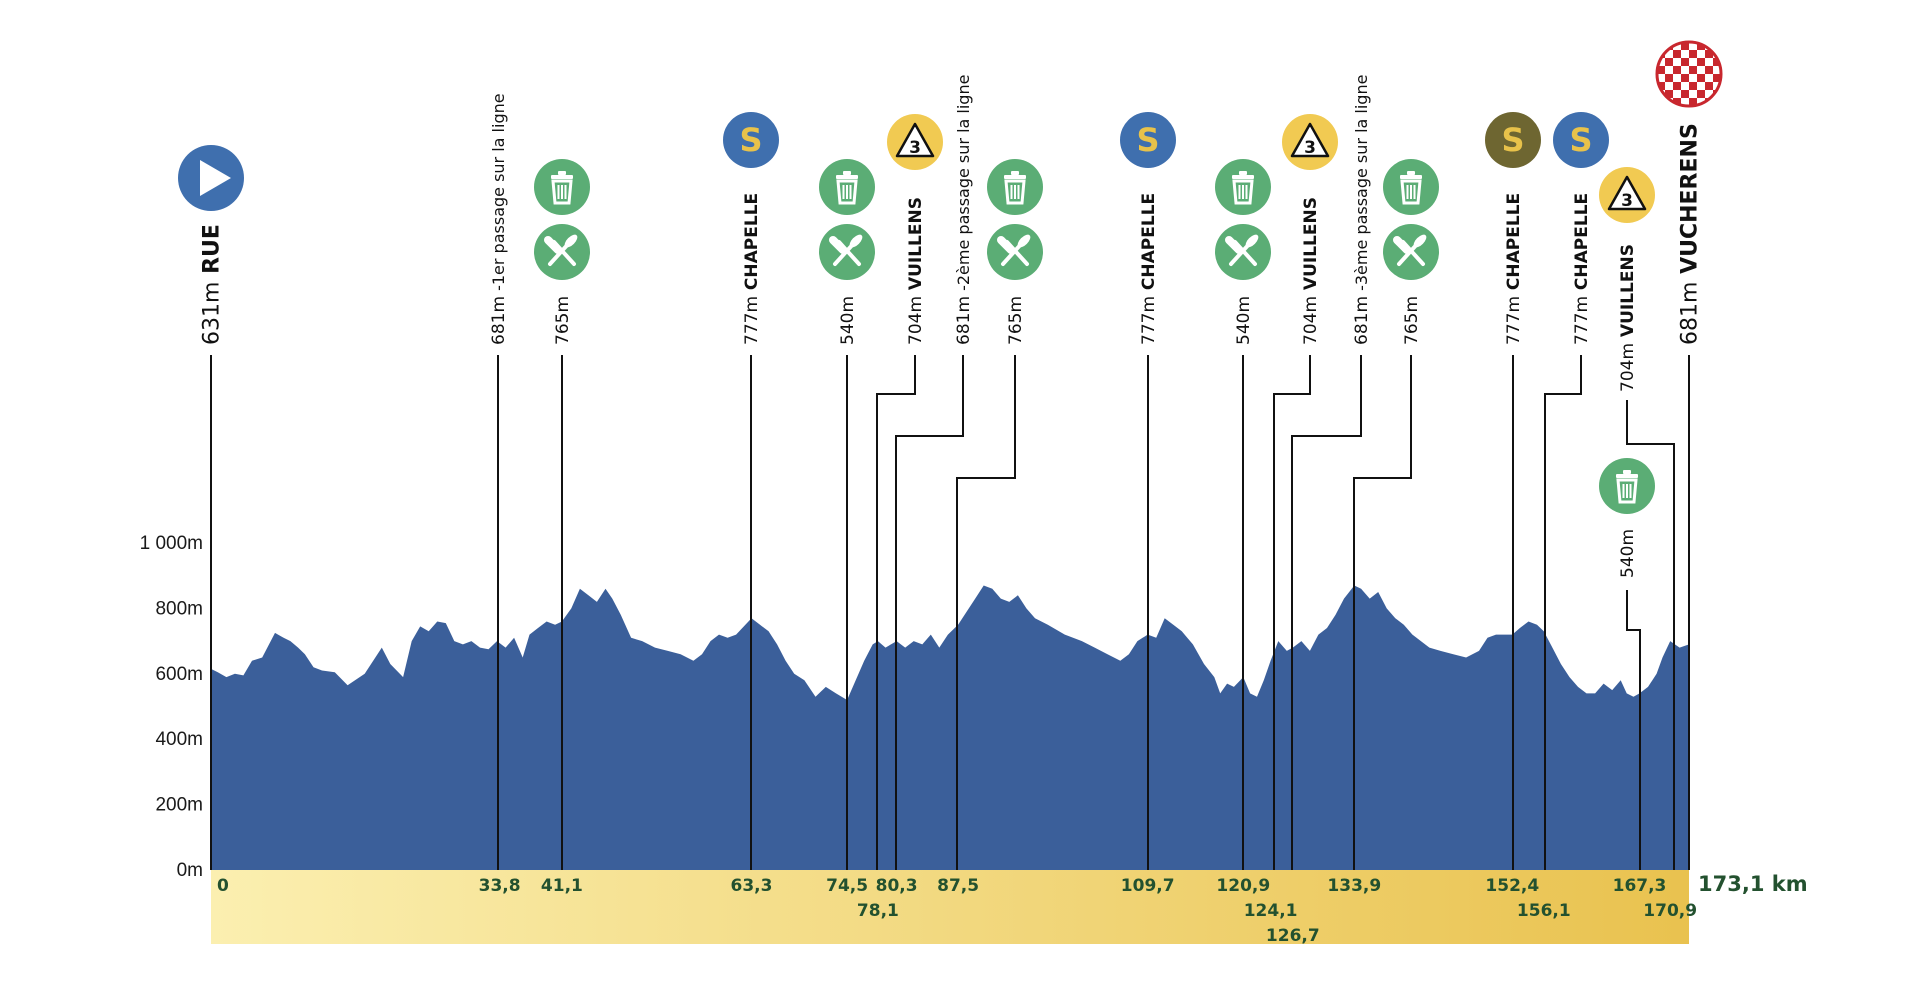  What do you see at coordinates (179, 674) in the screenshot?
I see `y-tick-label: 600m` at bounding box center [179, 674].